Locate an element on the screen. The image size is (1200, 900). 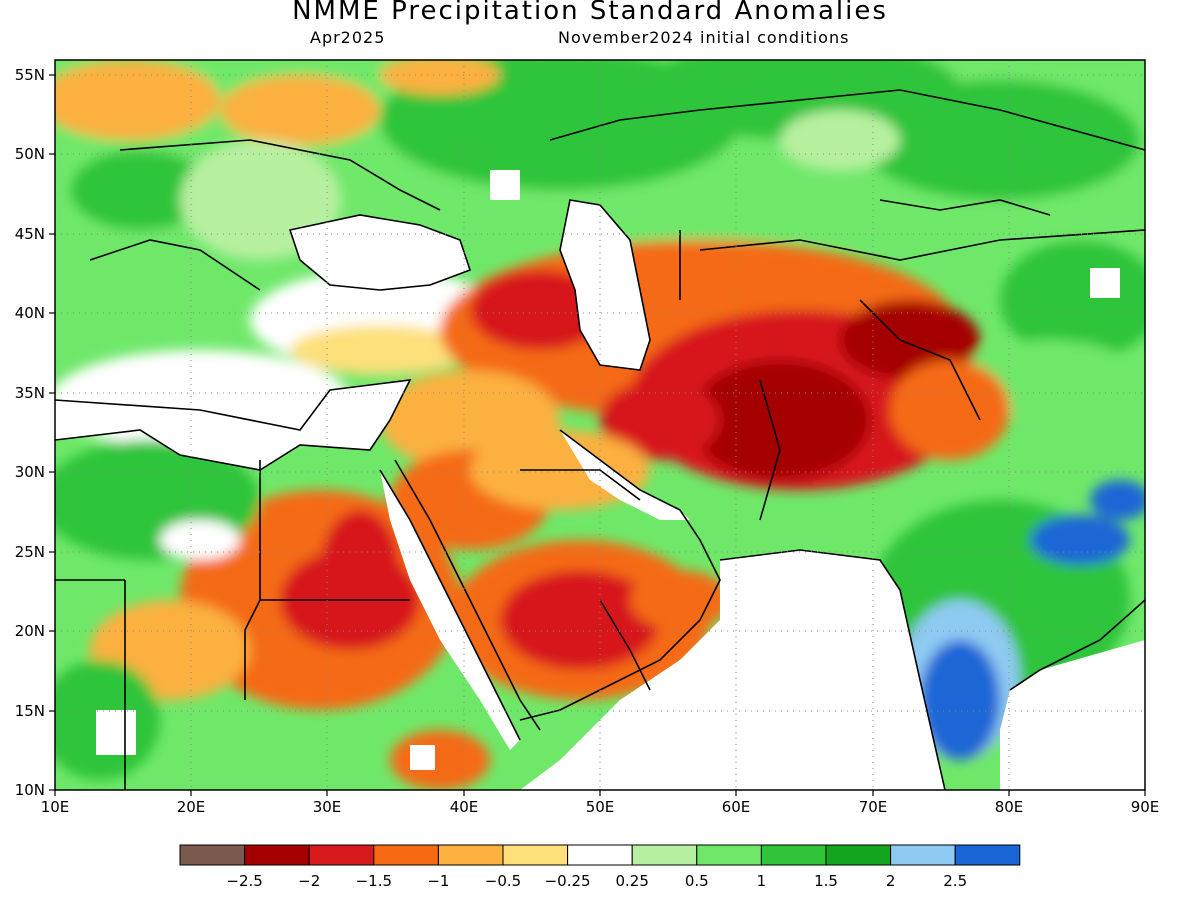
colorbar-tick-label: −0.5 is located at coordinates (503, 881).